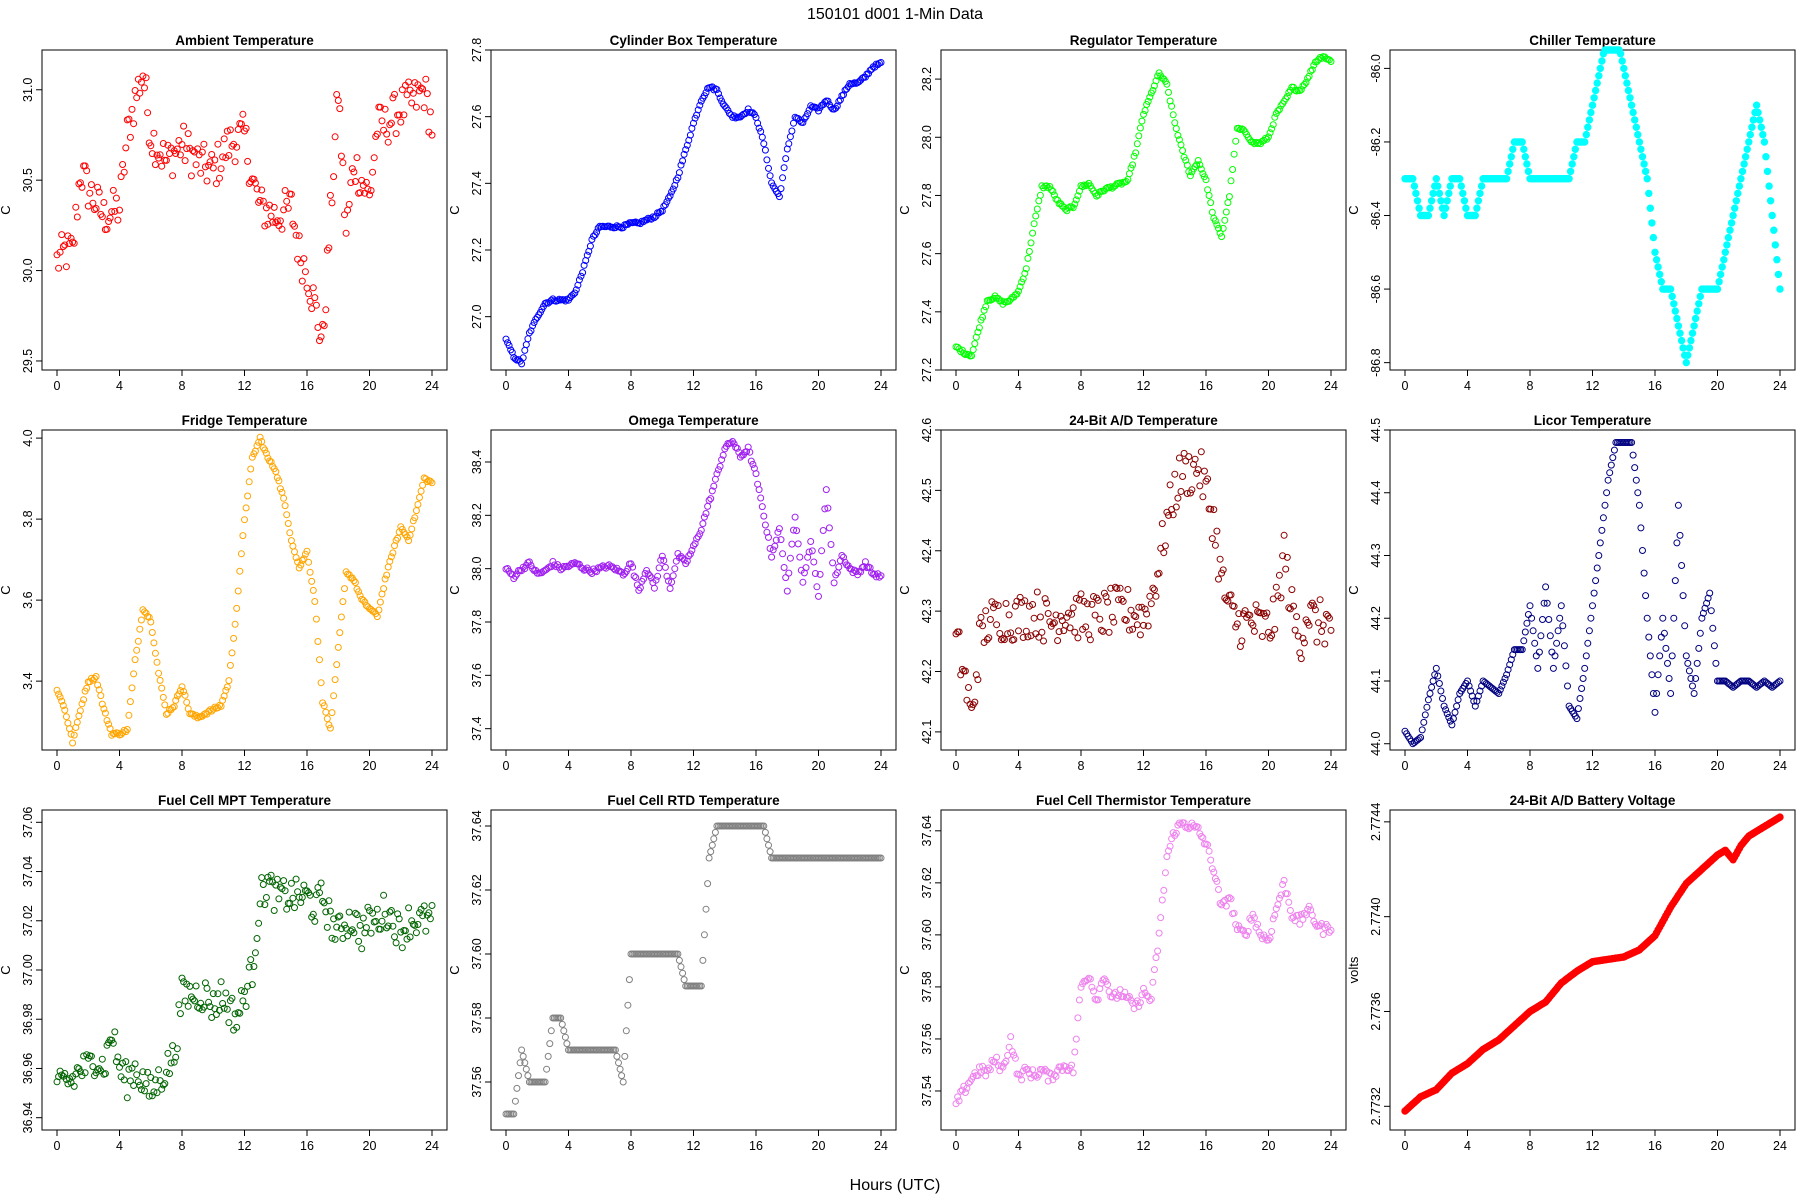 The width and height of the screenshot is (1800, 1200). Describe the element at coordinates (1269, 386) in the screenshot. I see `x-tick-label: 20` at that location.